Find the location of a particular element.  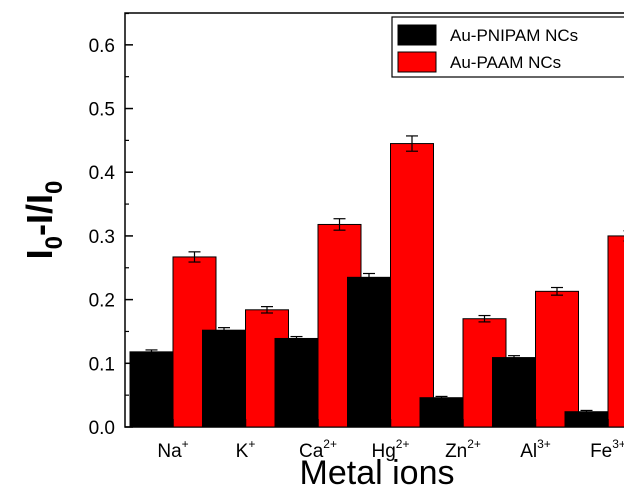

x-tick-label: K+ is located at coordinates (246, 449).